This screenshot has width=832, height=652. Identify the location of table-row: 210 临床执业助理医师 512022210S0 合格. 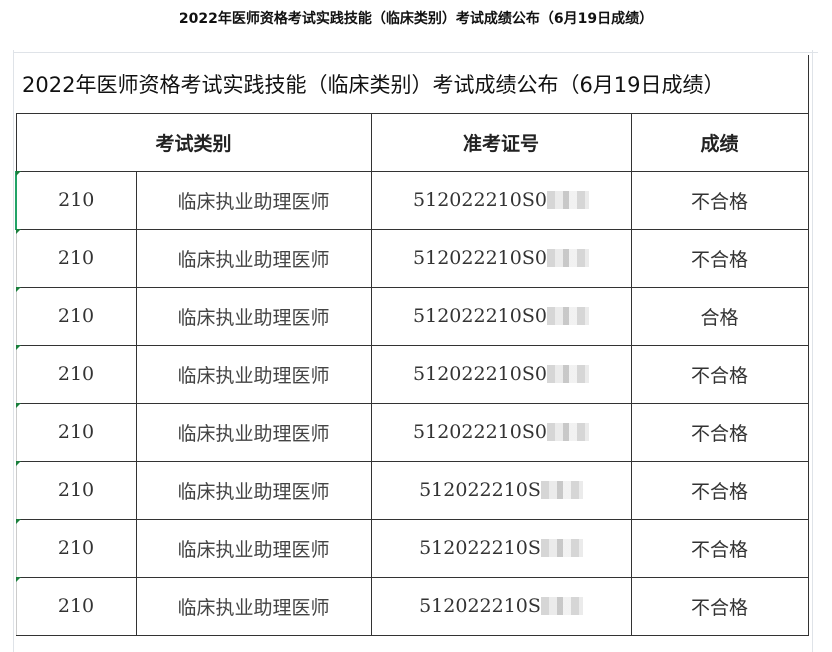
(412, 316).